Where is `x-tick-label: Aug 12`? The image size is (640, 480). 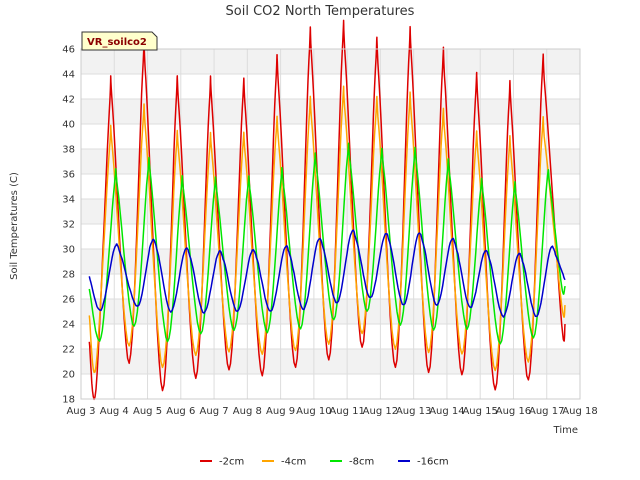 x-tick-label: Aug 12 is located at coordinates (380, 411).